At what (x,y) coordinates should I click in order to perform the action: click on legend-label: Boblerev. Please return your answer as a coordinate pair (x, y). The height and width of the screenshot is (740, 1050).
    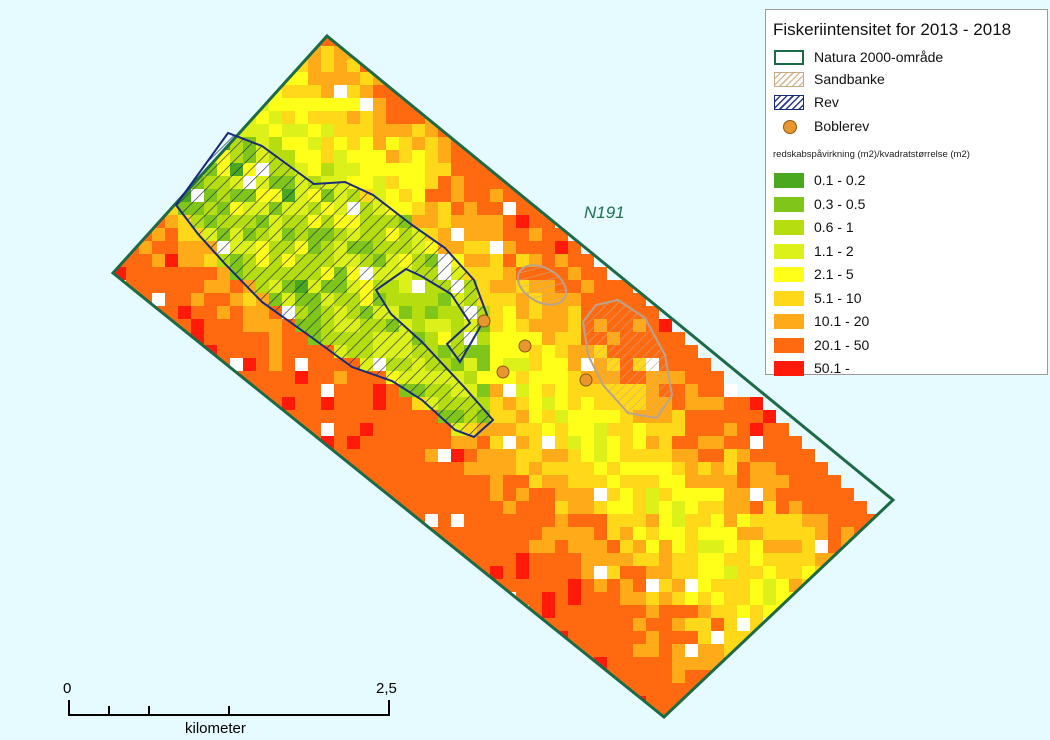
    Looking at the image, I should click on (842, 126).